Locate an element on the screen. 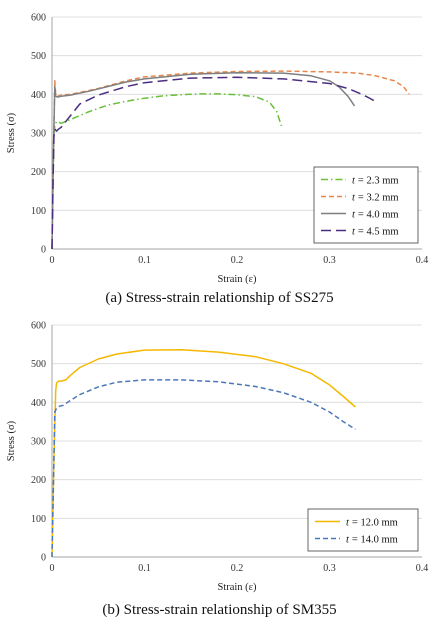  legend-entry: t = 4.5 mm is located at coordinates (375, 231).